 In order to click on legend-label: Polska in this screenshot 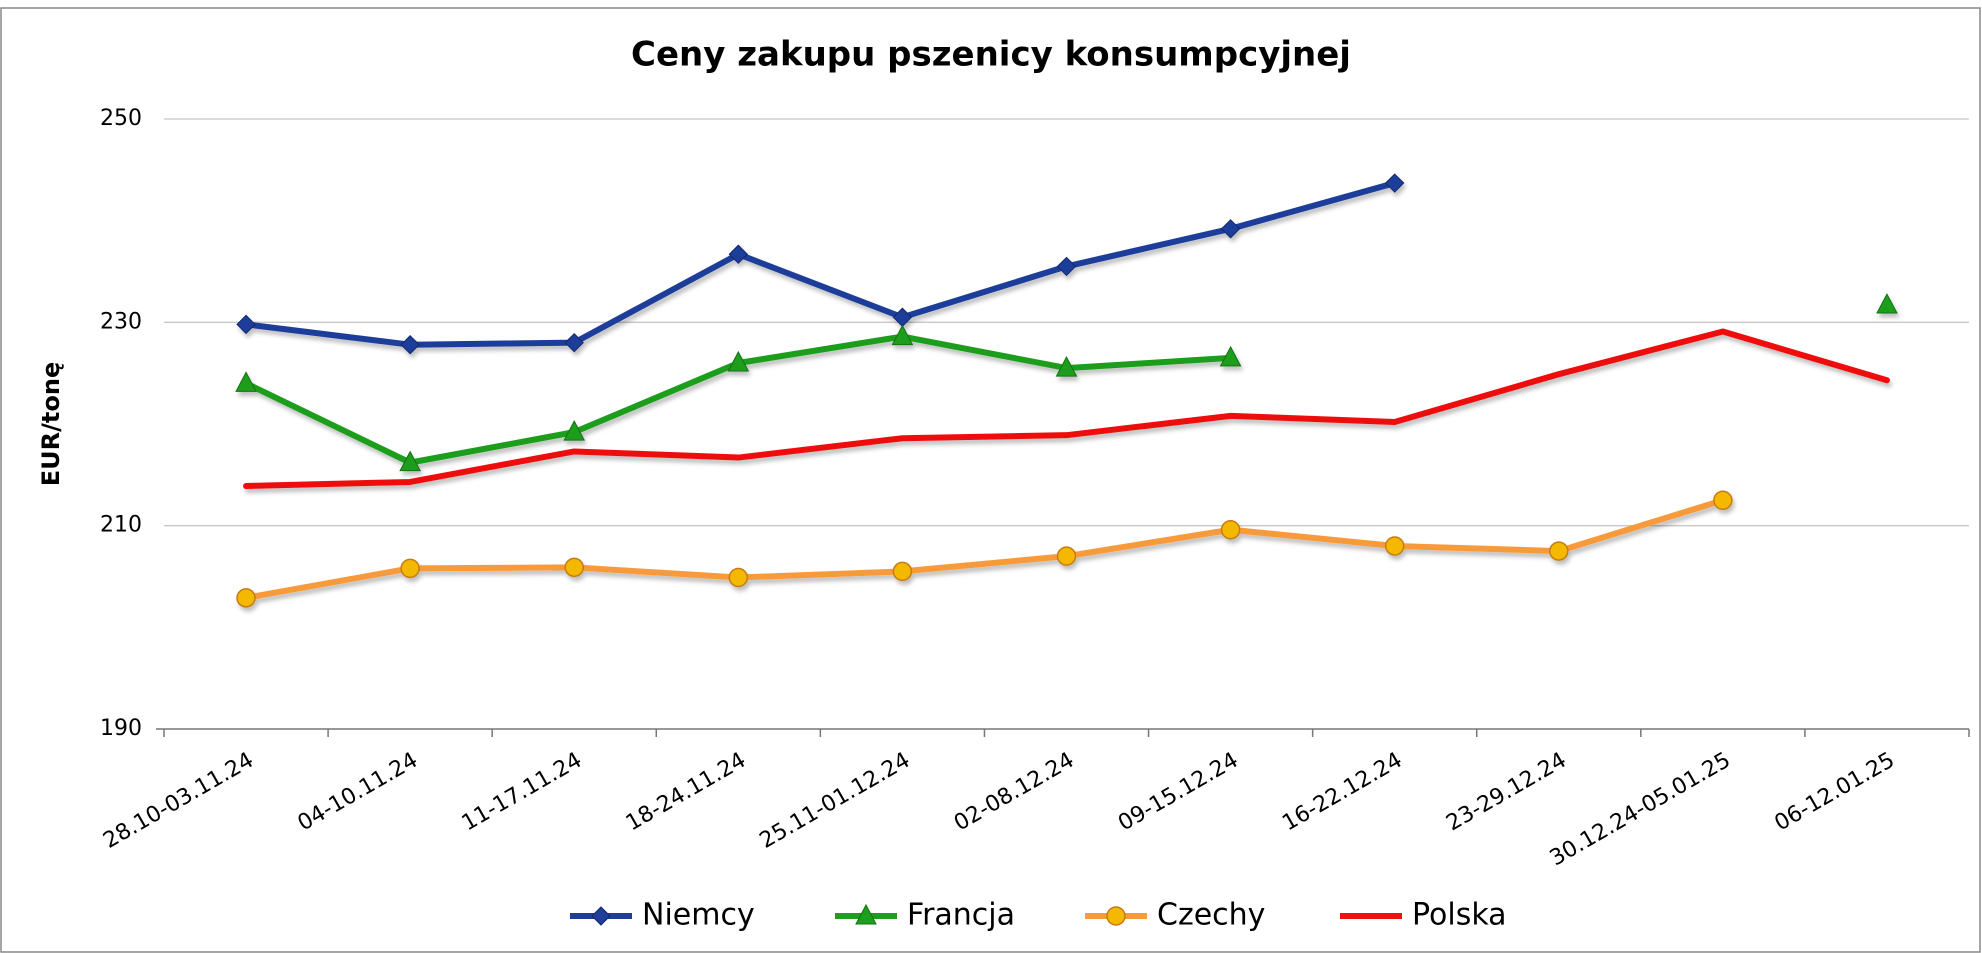, I will do `click(1459, 915)`.